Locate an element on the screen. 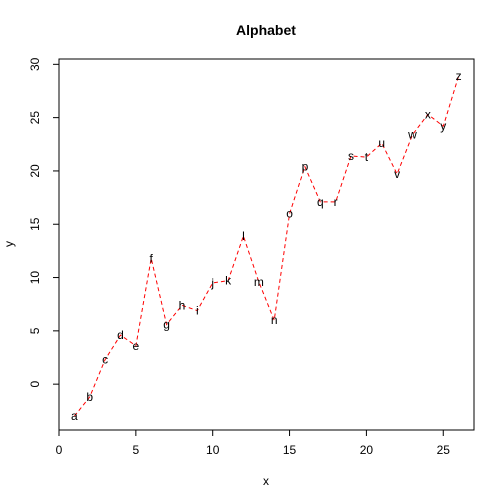 This screenshot has width=504, height=504. y-tick-label: 30 is located at coordinates (35, 64).